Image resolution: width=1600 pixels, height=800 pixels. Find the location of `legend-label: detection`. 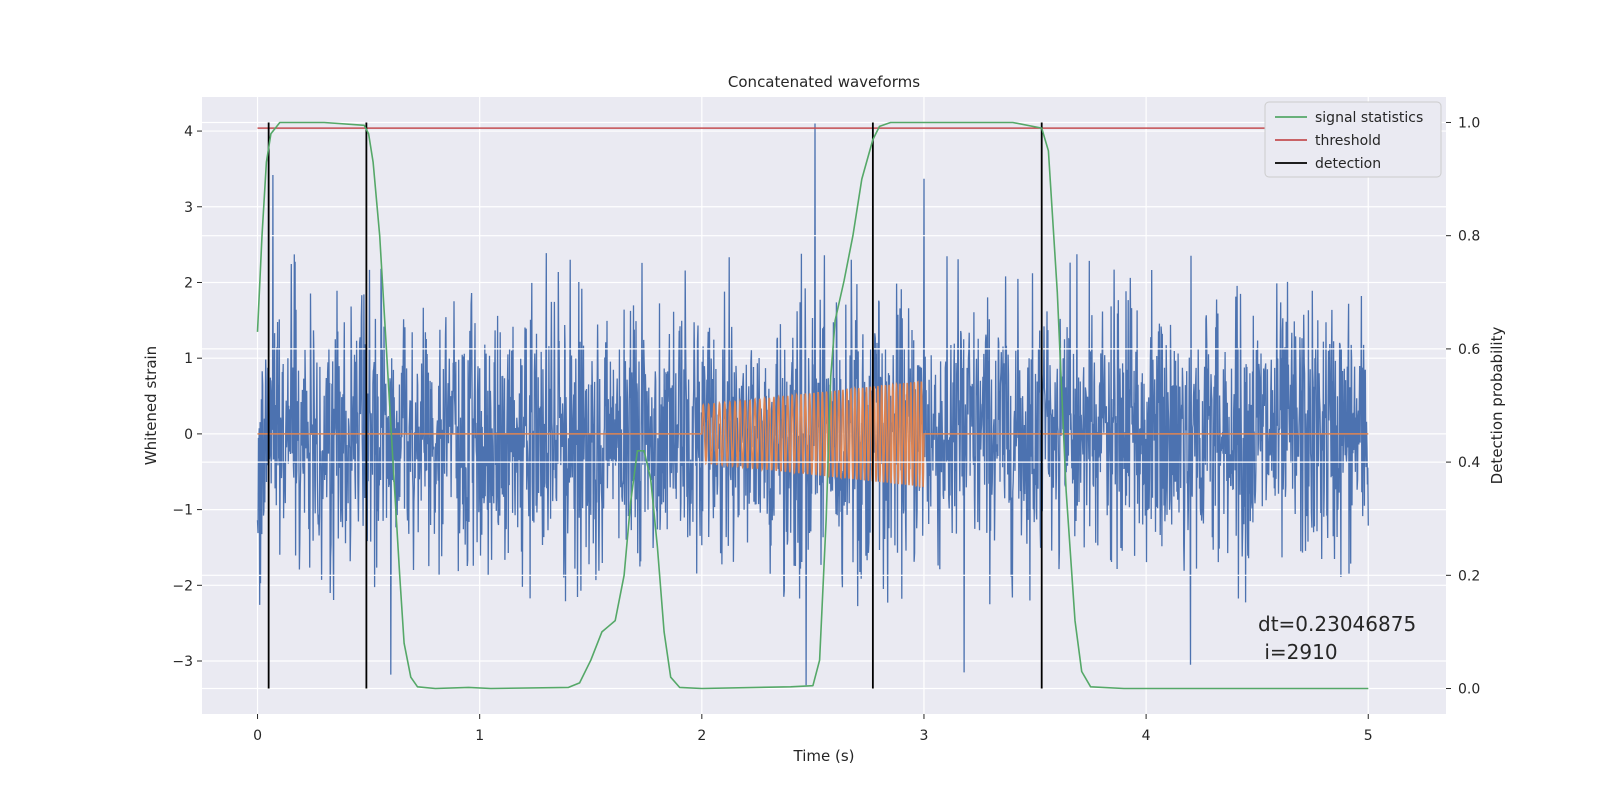

legend-label: detection is located at coordinates (1348, 164).